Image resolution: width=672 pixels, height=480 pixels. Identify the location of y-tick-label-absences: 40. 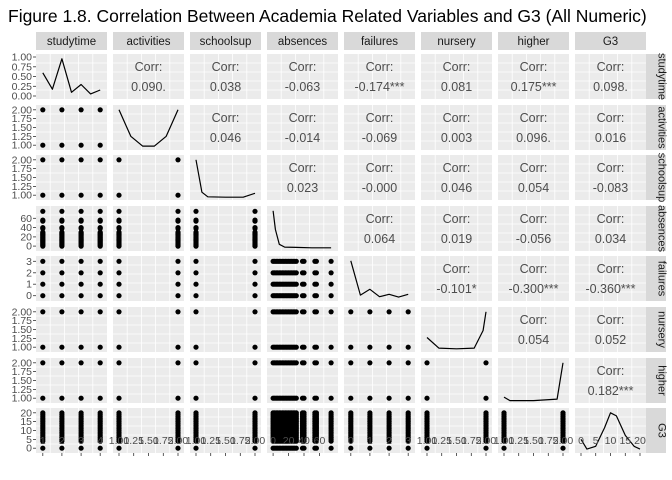
(26, 228).